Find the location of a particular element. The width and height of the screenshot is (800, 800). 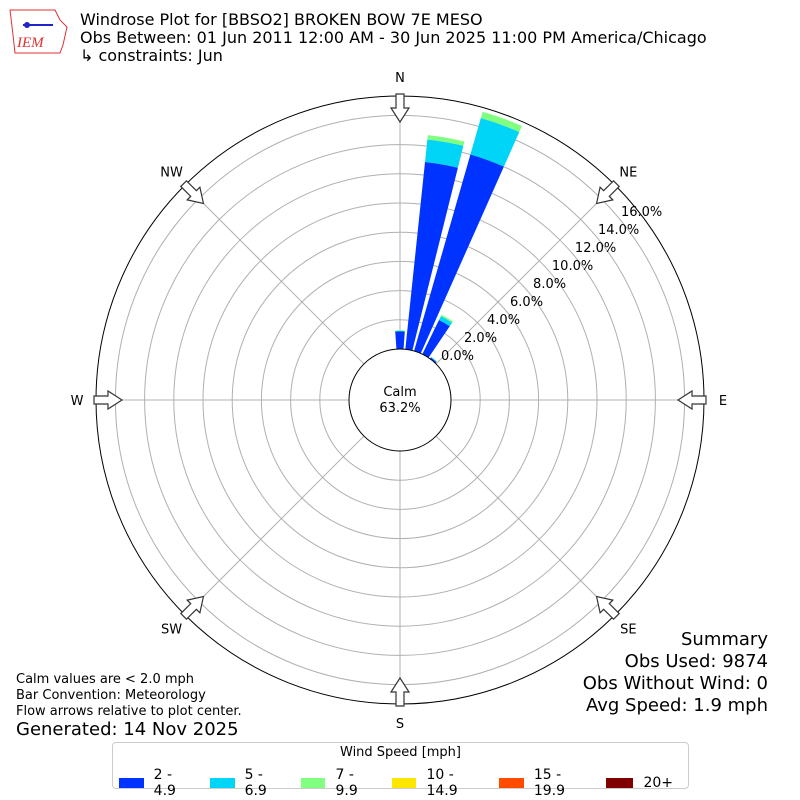

compass-label-nw: NW is located at coordinates (171, 173).